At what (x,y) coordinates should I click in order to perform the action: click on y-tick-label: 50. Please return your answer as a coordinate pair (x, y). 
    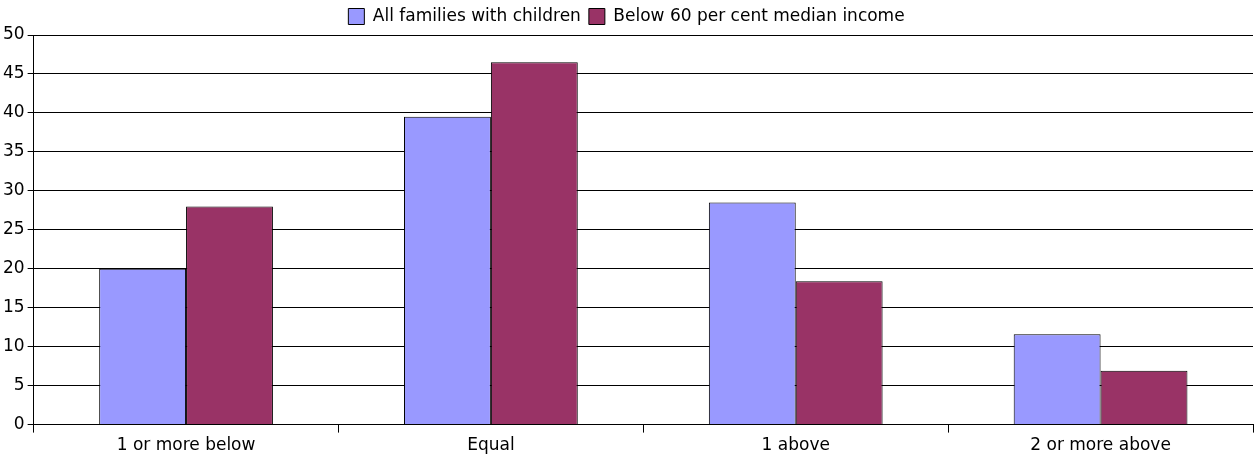
    Looking at the image, I should click on (13, 33).